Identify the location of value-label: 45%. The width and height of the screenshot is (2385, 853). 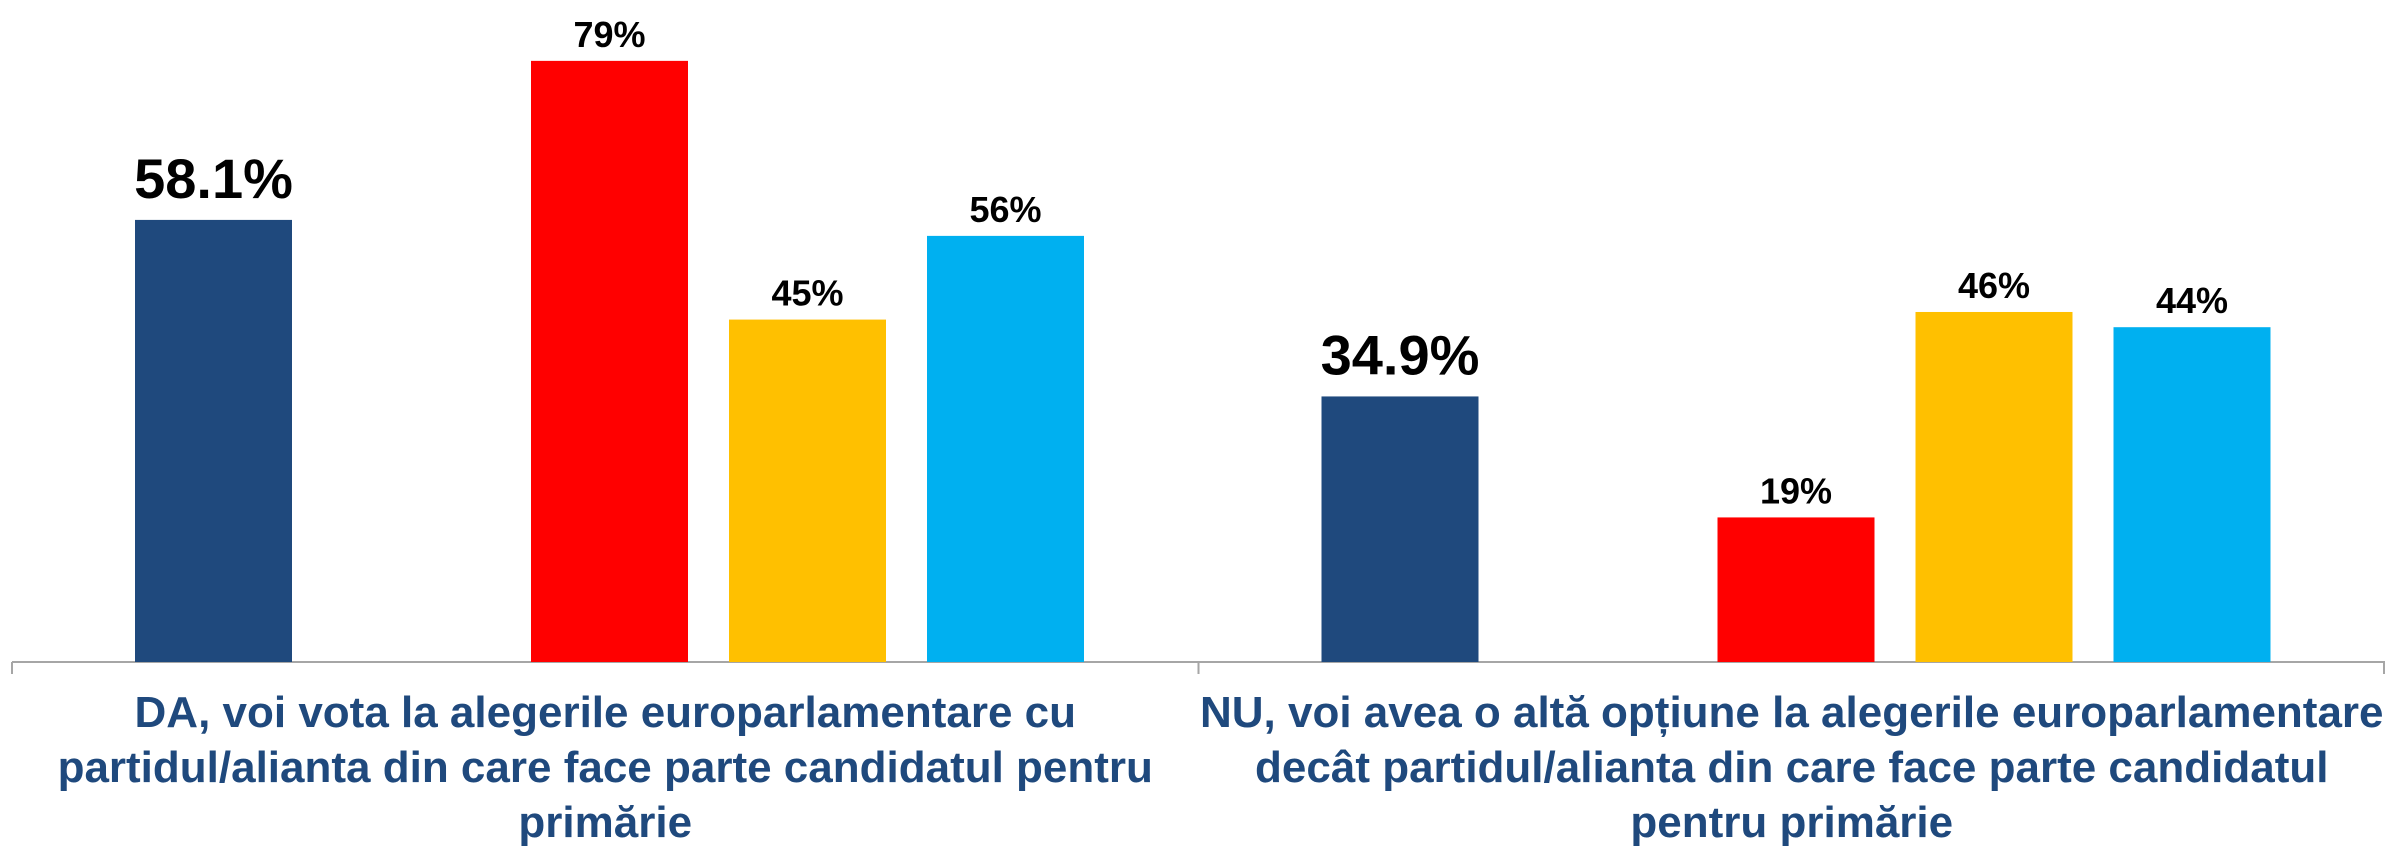
(807, 293).